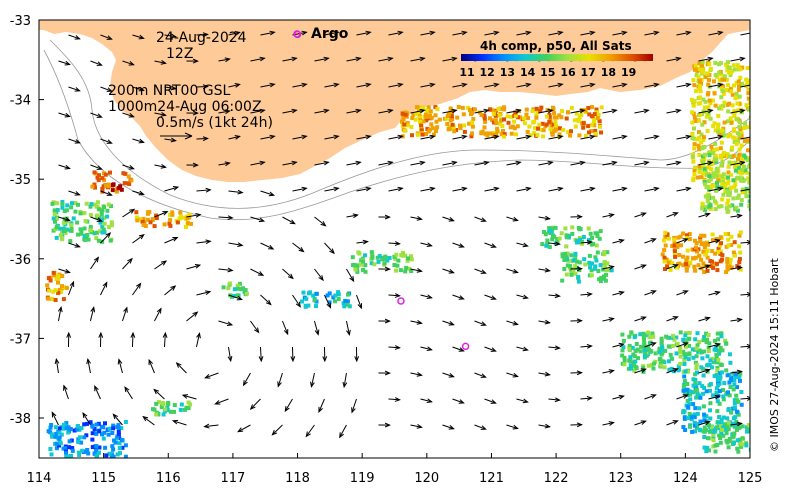  What do you see at coordinates (466, 72) in the screenshot?
I see `colorbar-tick-label: 11` at bounding box center [466, 72].